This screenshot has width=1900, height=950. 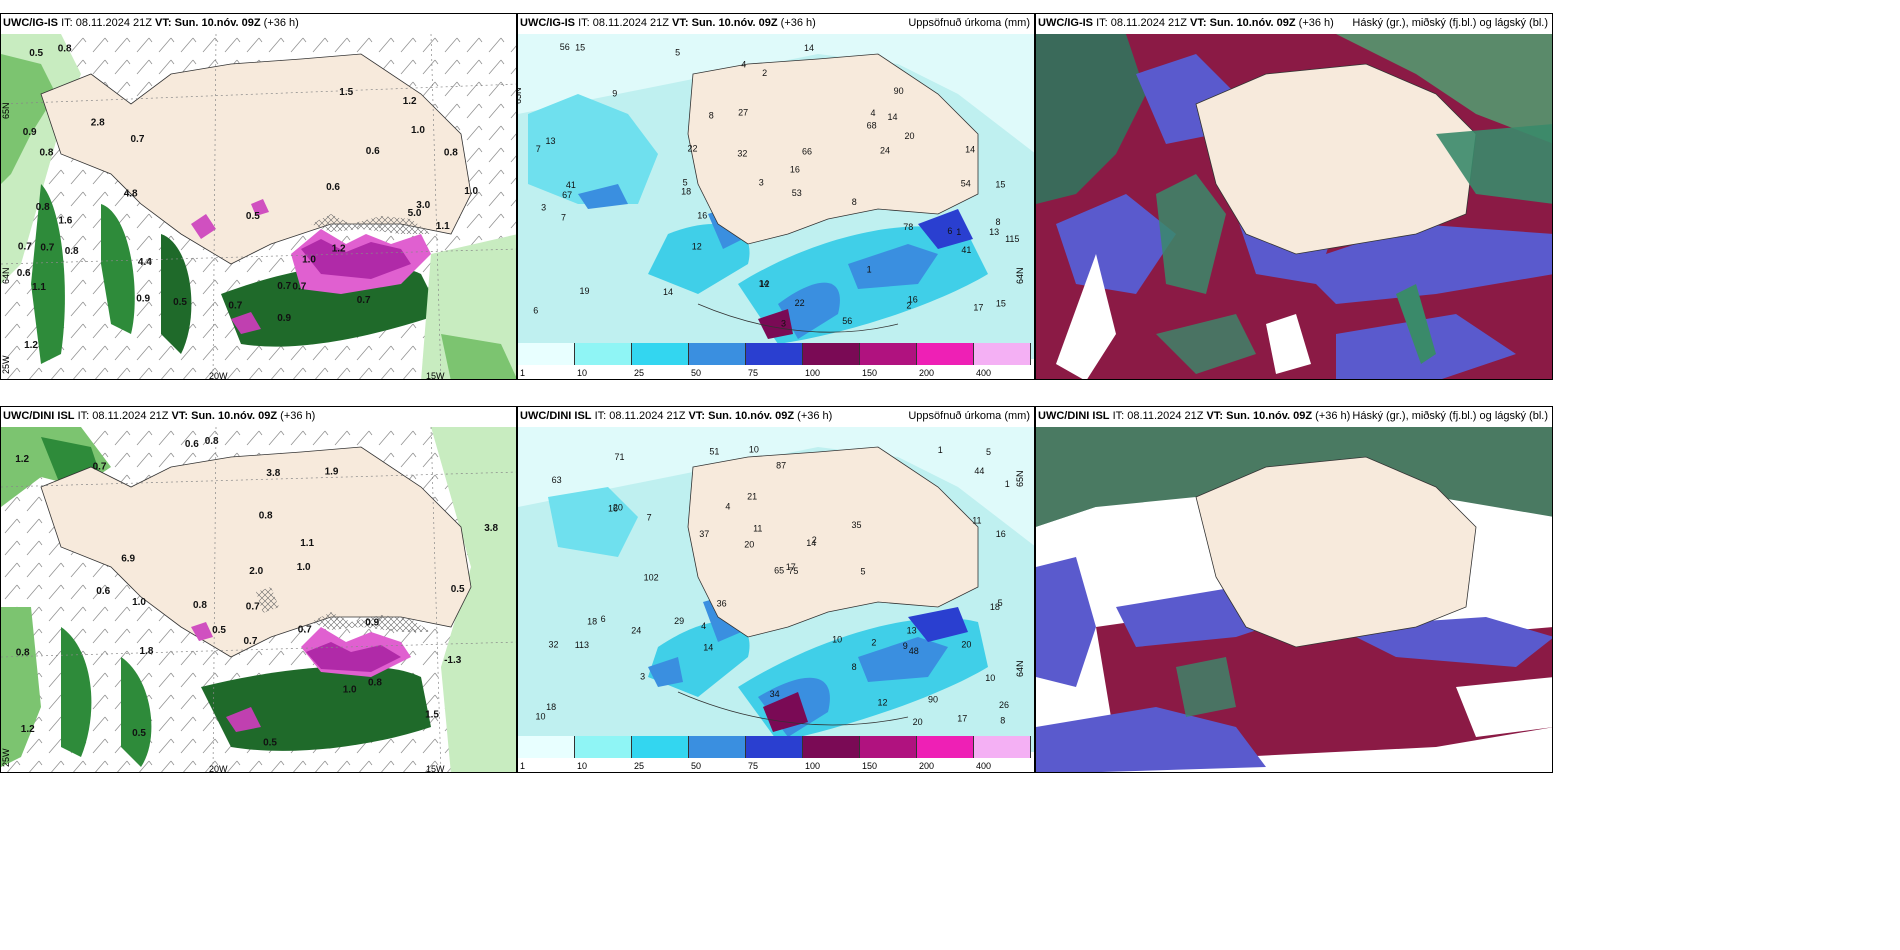 What do you see at coordinates (218, 375) in the screenshot?
I see `grid-label-20w: 20W` at bounding box center [218, 375].